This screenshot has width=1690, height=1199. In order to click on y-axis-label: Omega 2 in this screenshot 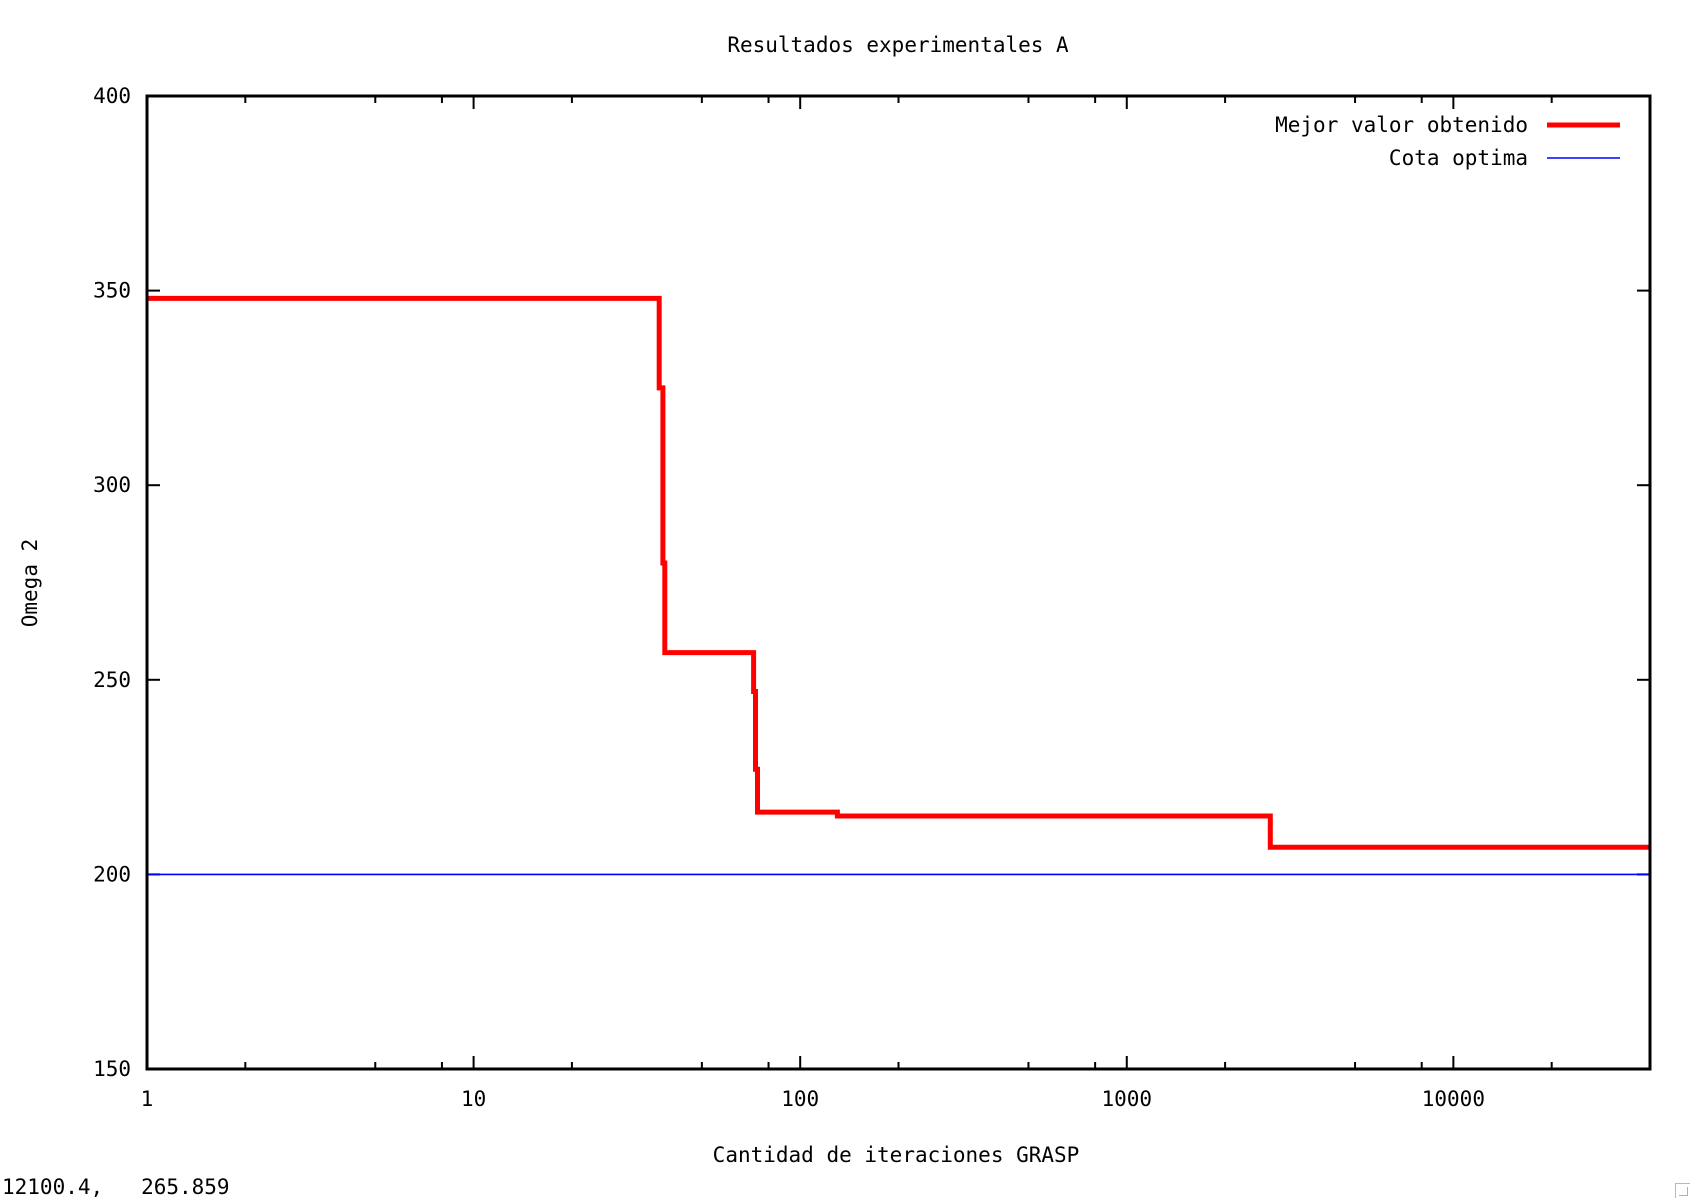, I will do `click(30, 583)`.